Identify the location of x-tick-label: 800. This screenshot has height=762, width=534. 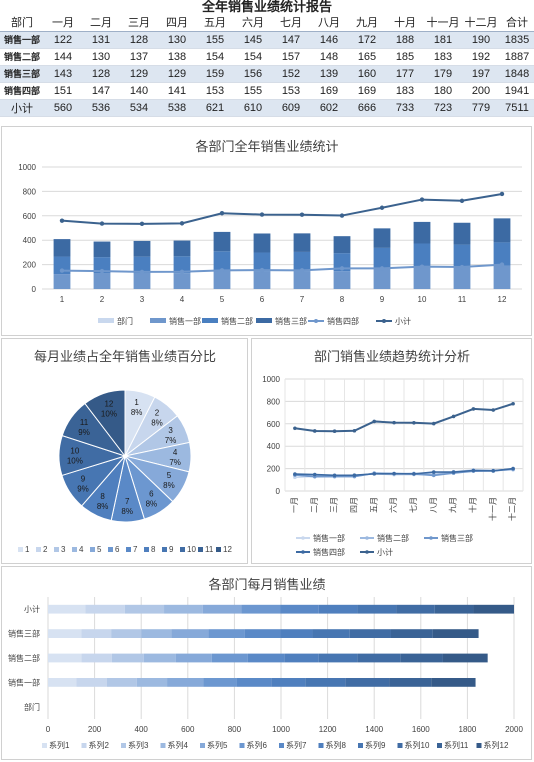
(235, 729).